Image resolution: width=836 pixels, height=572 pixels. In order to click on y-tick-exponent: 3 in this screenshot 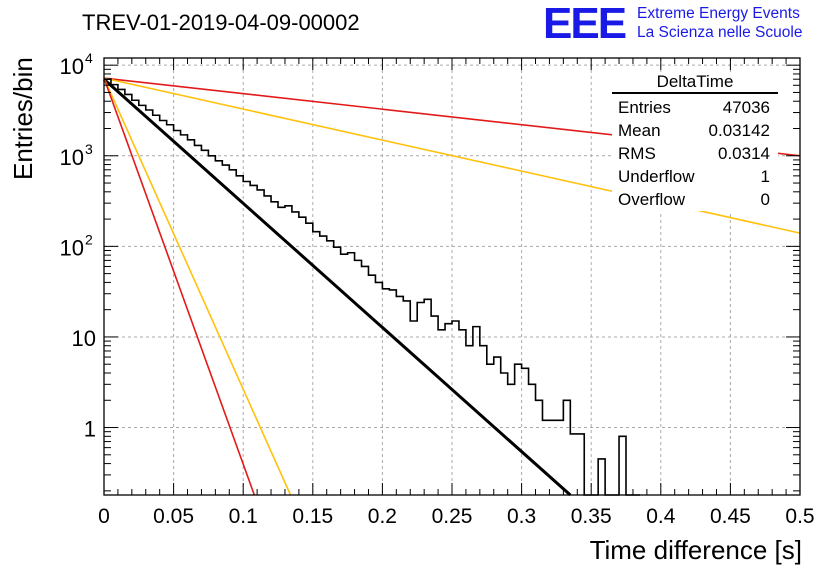, I will do `click(89, 149)`.